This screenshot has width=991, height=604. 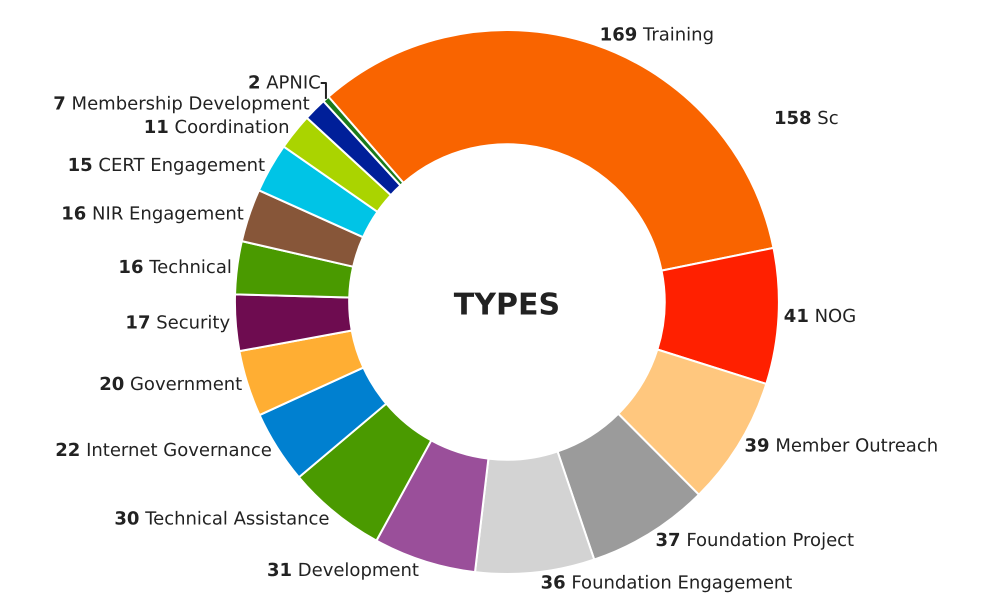 I want to click on slice-label: Technical Assistance, so click(x=237, y=519).